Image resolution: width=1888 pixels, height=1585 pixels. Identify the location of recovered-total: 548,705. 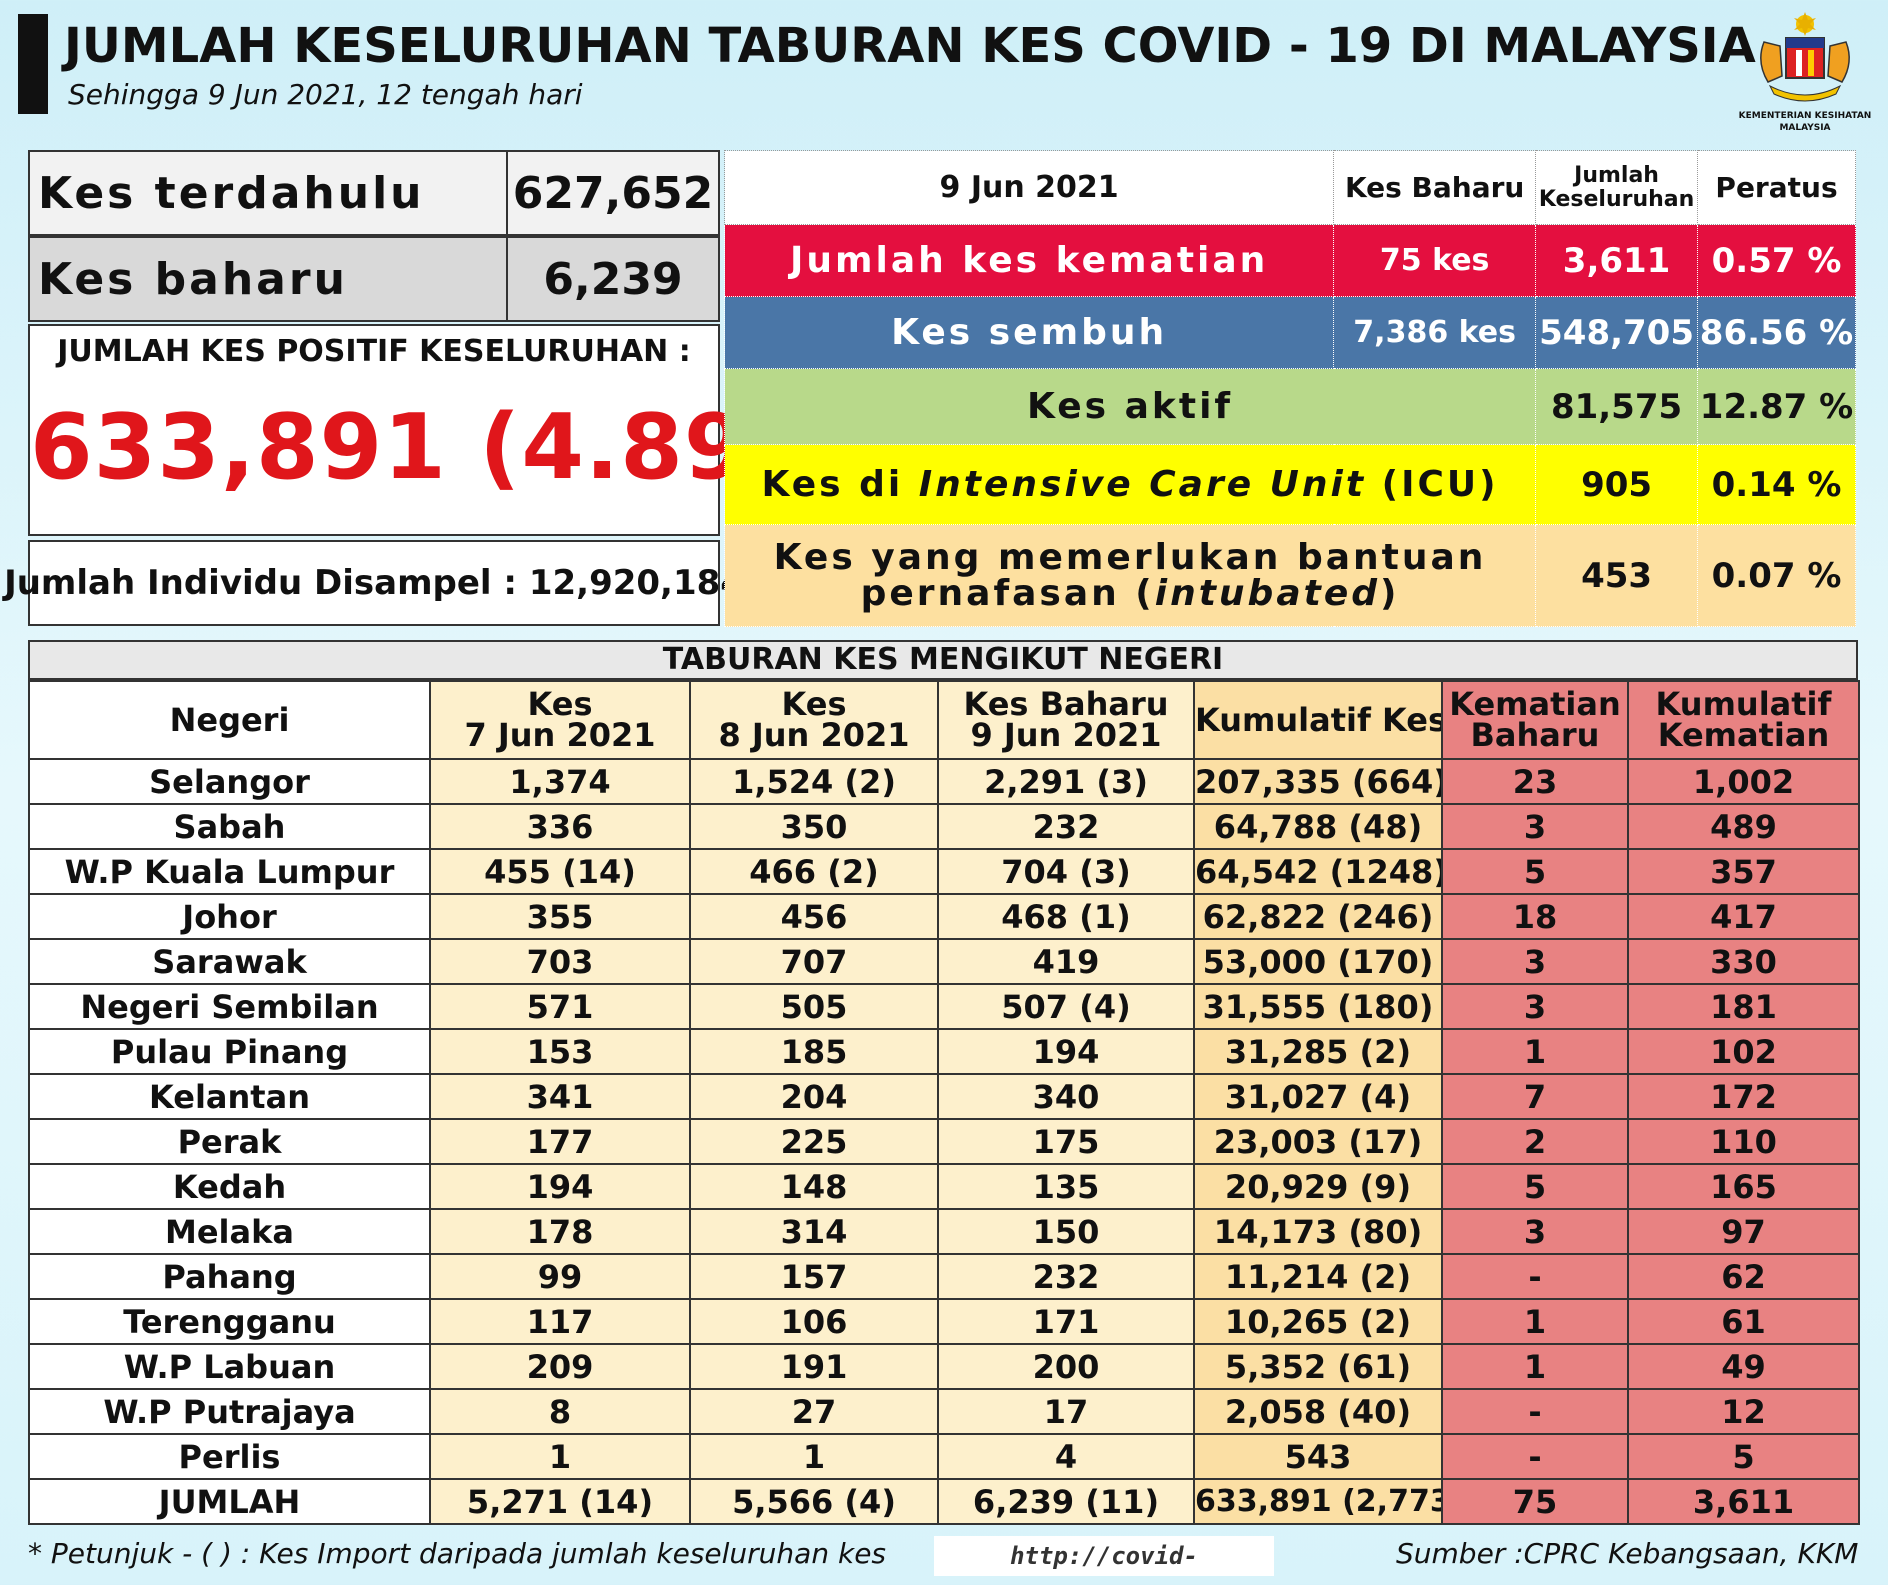
(1617, 332).